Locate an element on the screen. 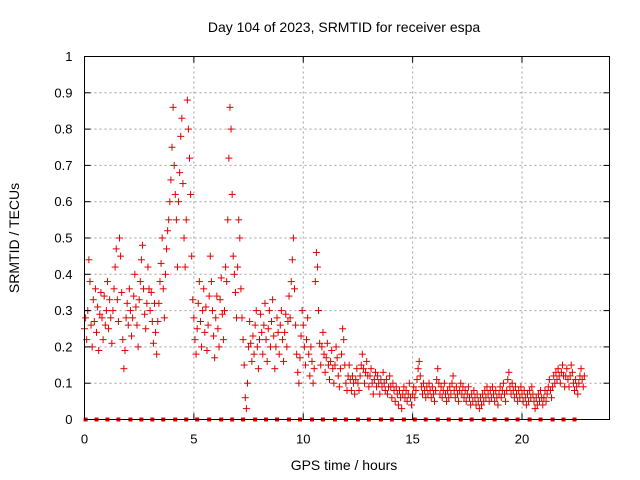 Image resolution: width=640 pixels, height=480 pixels. y-tick-label: 0.1 is located at coordinates (63, 383).